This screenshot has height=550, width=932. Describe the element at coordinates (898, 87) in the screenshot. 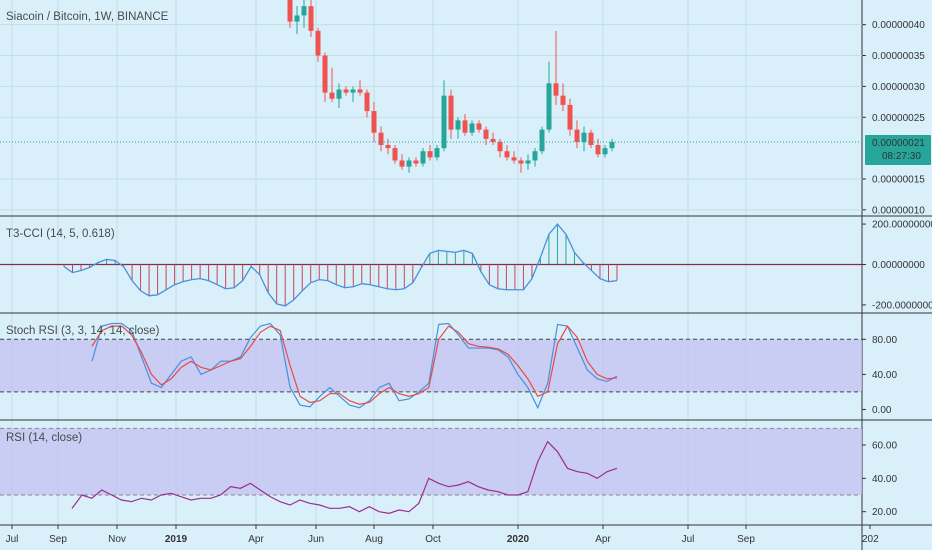

I see `price-tick-label: 0.00000030` at that location.